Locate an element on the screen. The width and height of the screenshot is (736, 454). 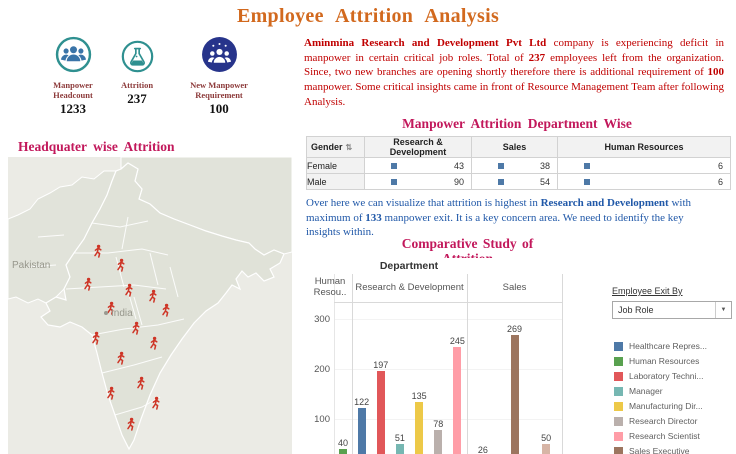
filter-title: Employee Exit By is located at coordinates (647, 291).